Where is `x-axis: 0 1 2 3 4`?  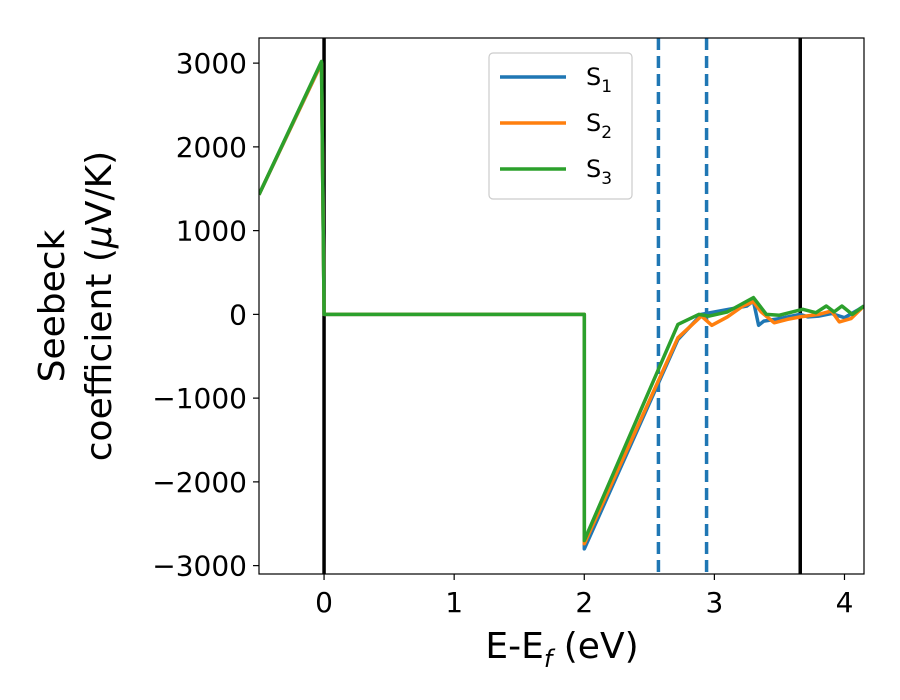
x-axis: 0 1 2 3 4 is located at coordinates (584, 596).